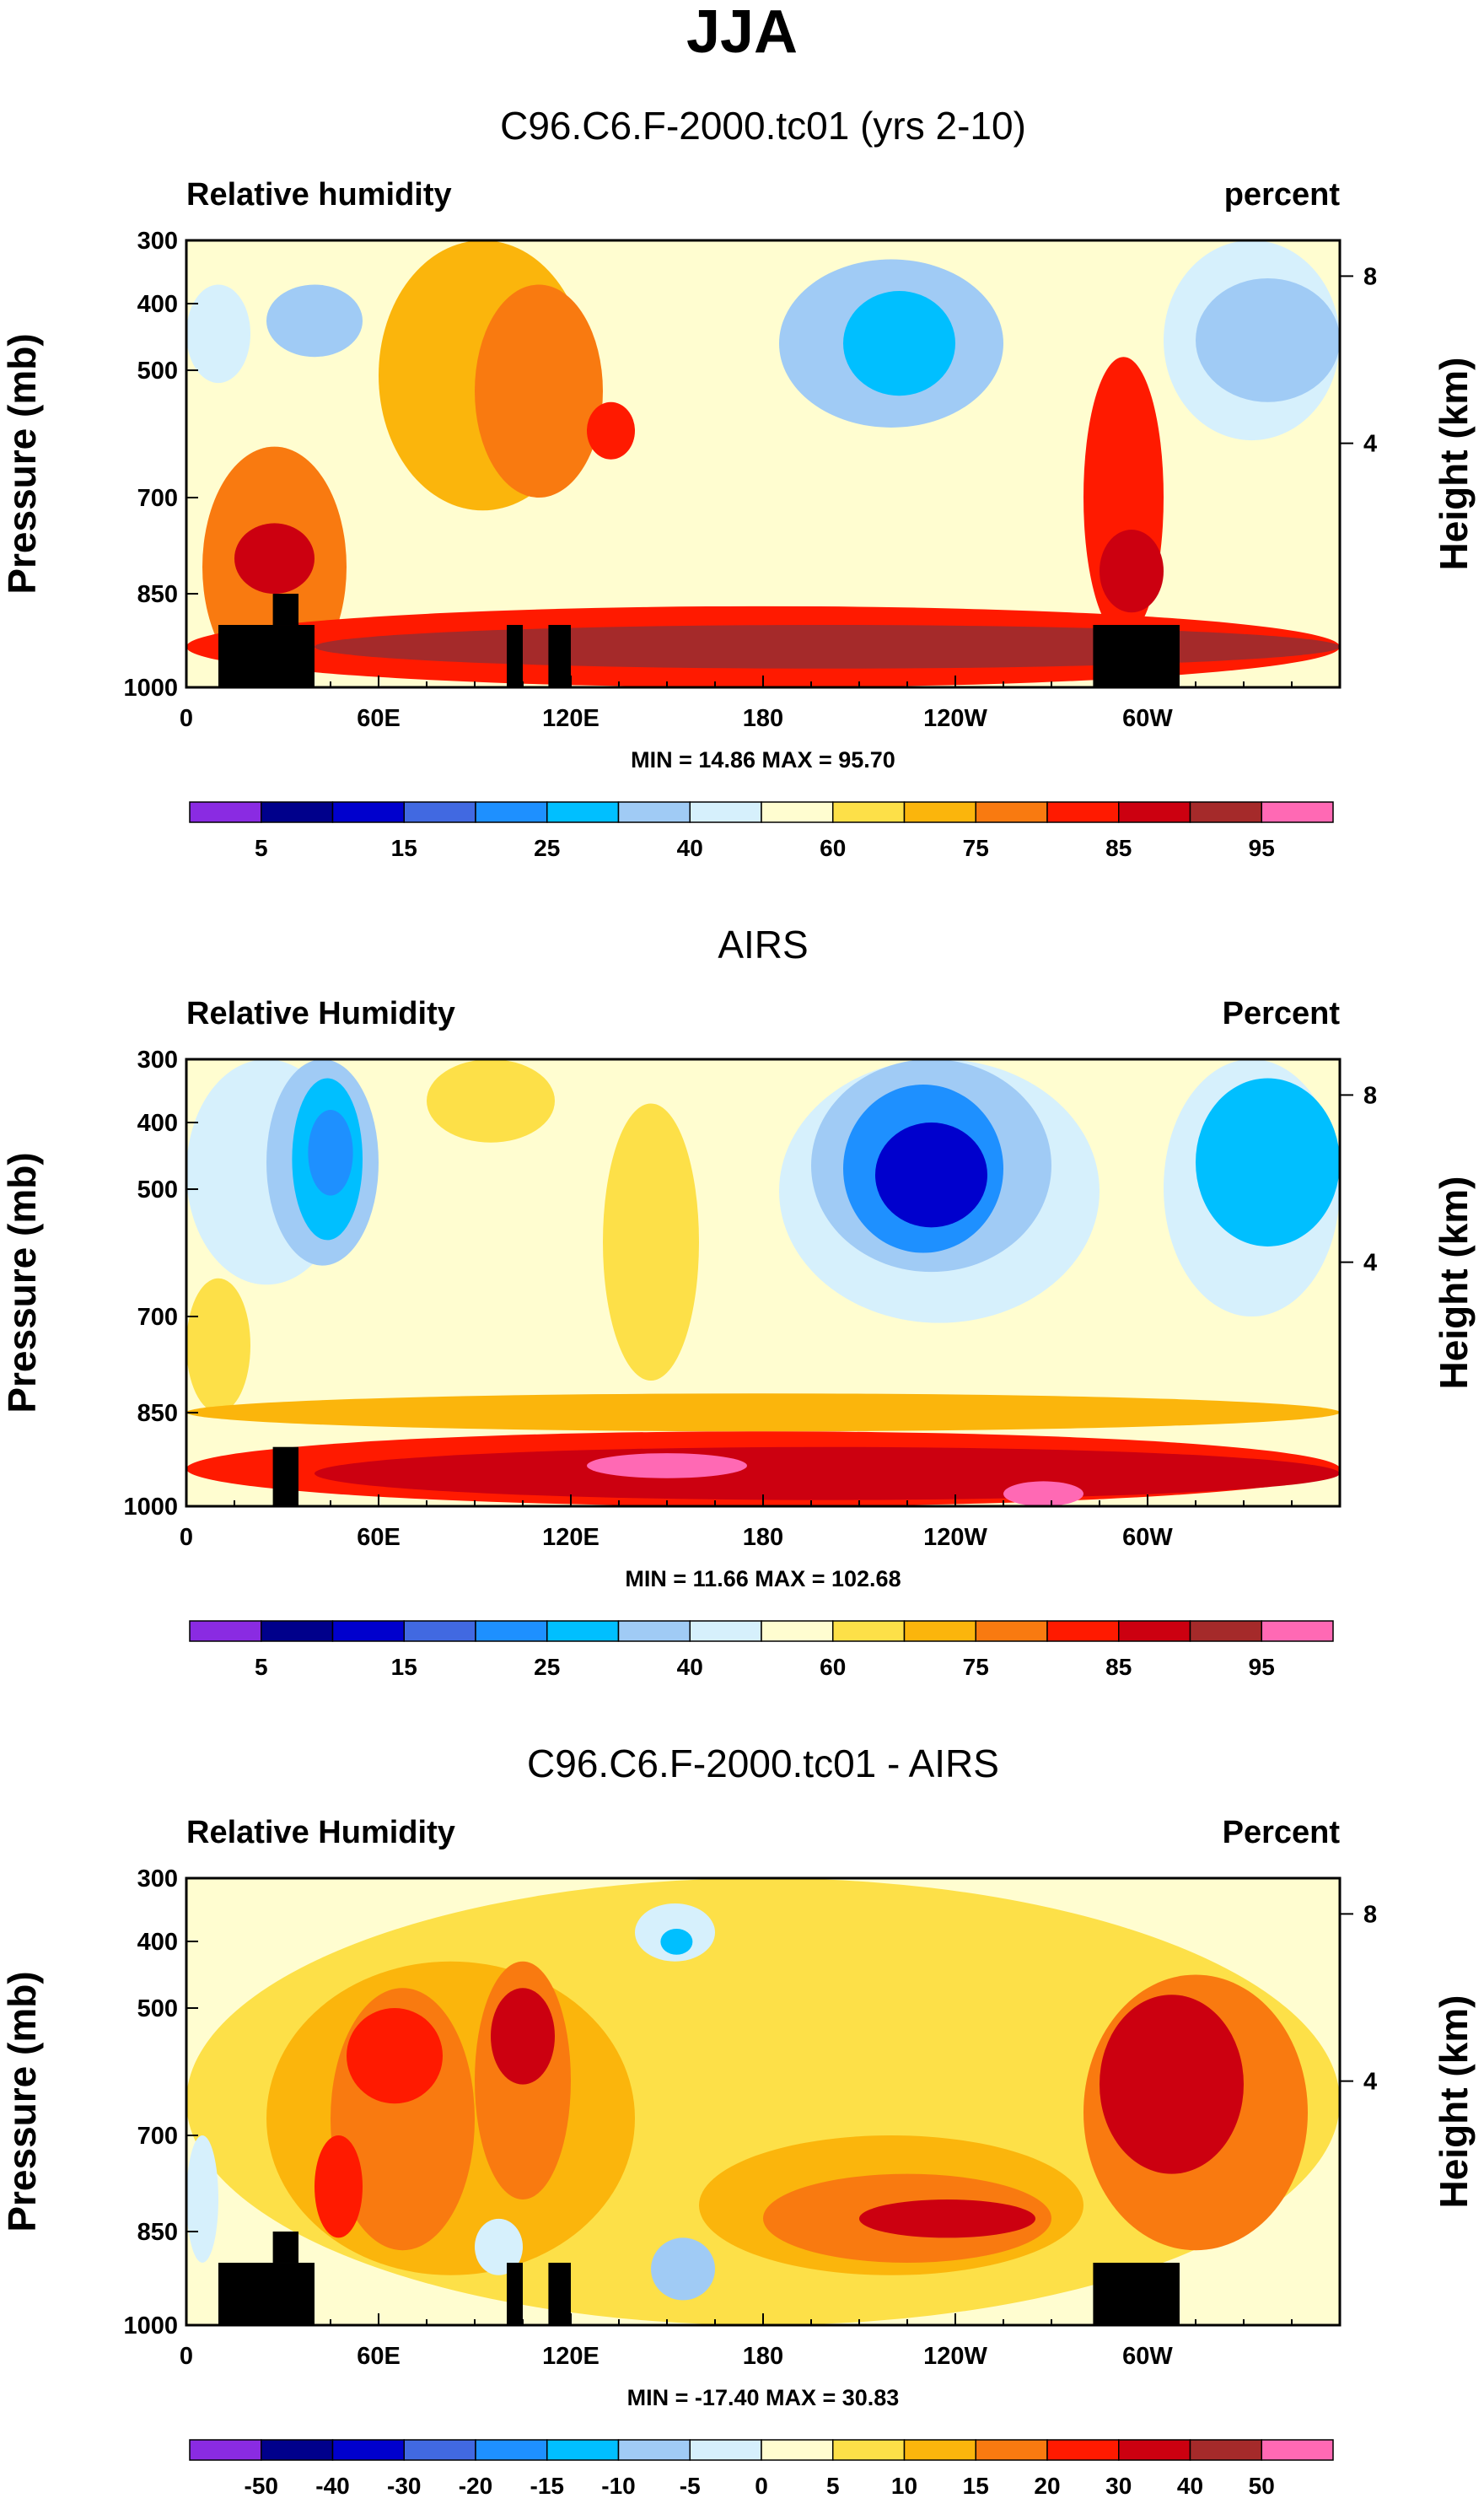  What do you see at coordinates (618, 2486) in the screenshot?
I see `colorbar-label: -10` at bounding box center [618, 2486].